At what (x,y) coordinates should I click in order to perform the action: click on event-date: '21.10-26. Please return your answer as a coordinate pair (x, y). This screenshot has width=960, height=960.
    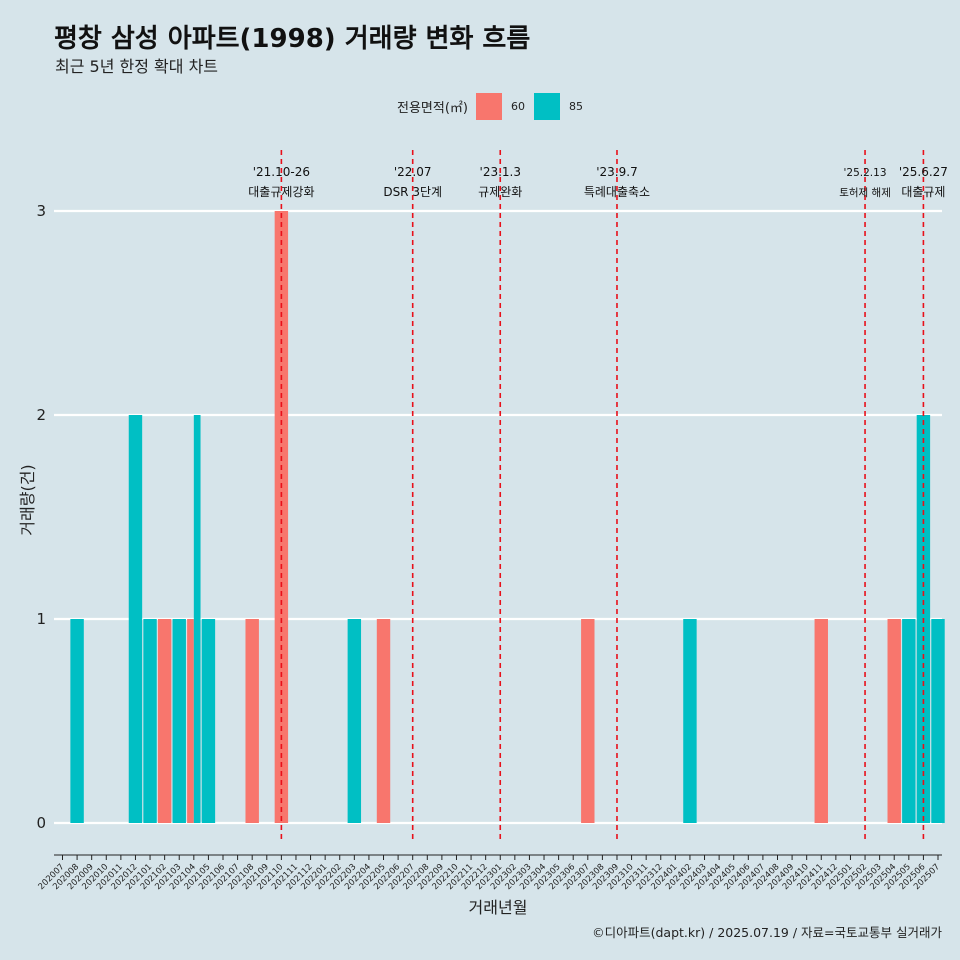
    Looking at the image, I should click on (281, 172).